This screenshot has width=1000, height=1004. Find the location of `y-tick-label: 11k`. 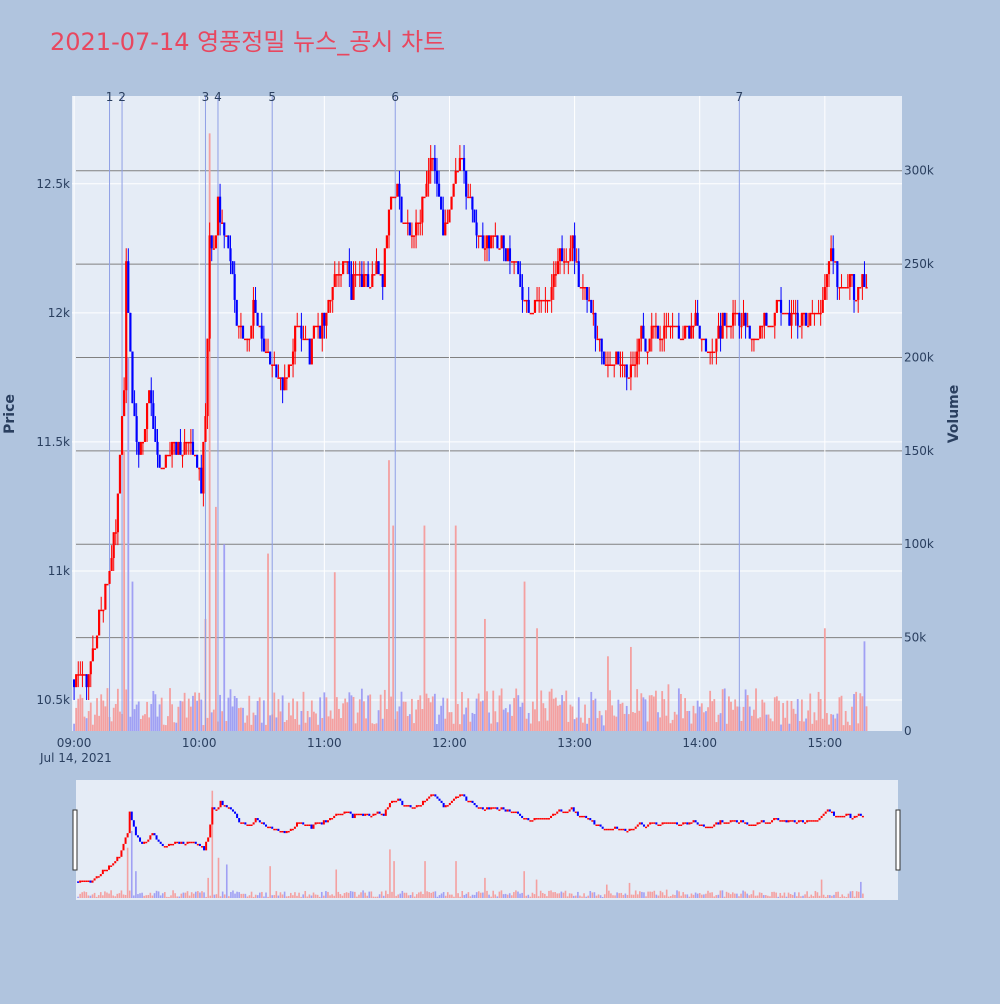

y-tick-label: 11k is located at coordinates (59, 571).